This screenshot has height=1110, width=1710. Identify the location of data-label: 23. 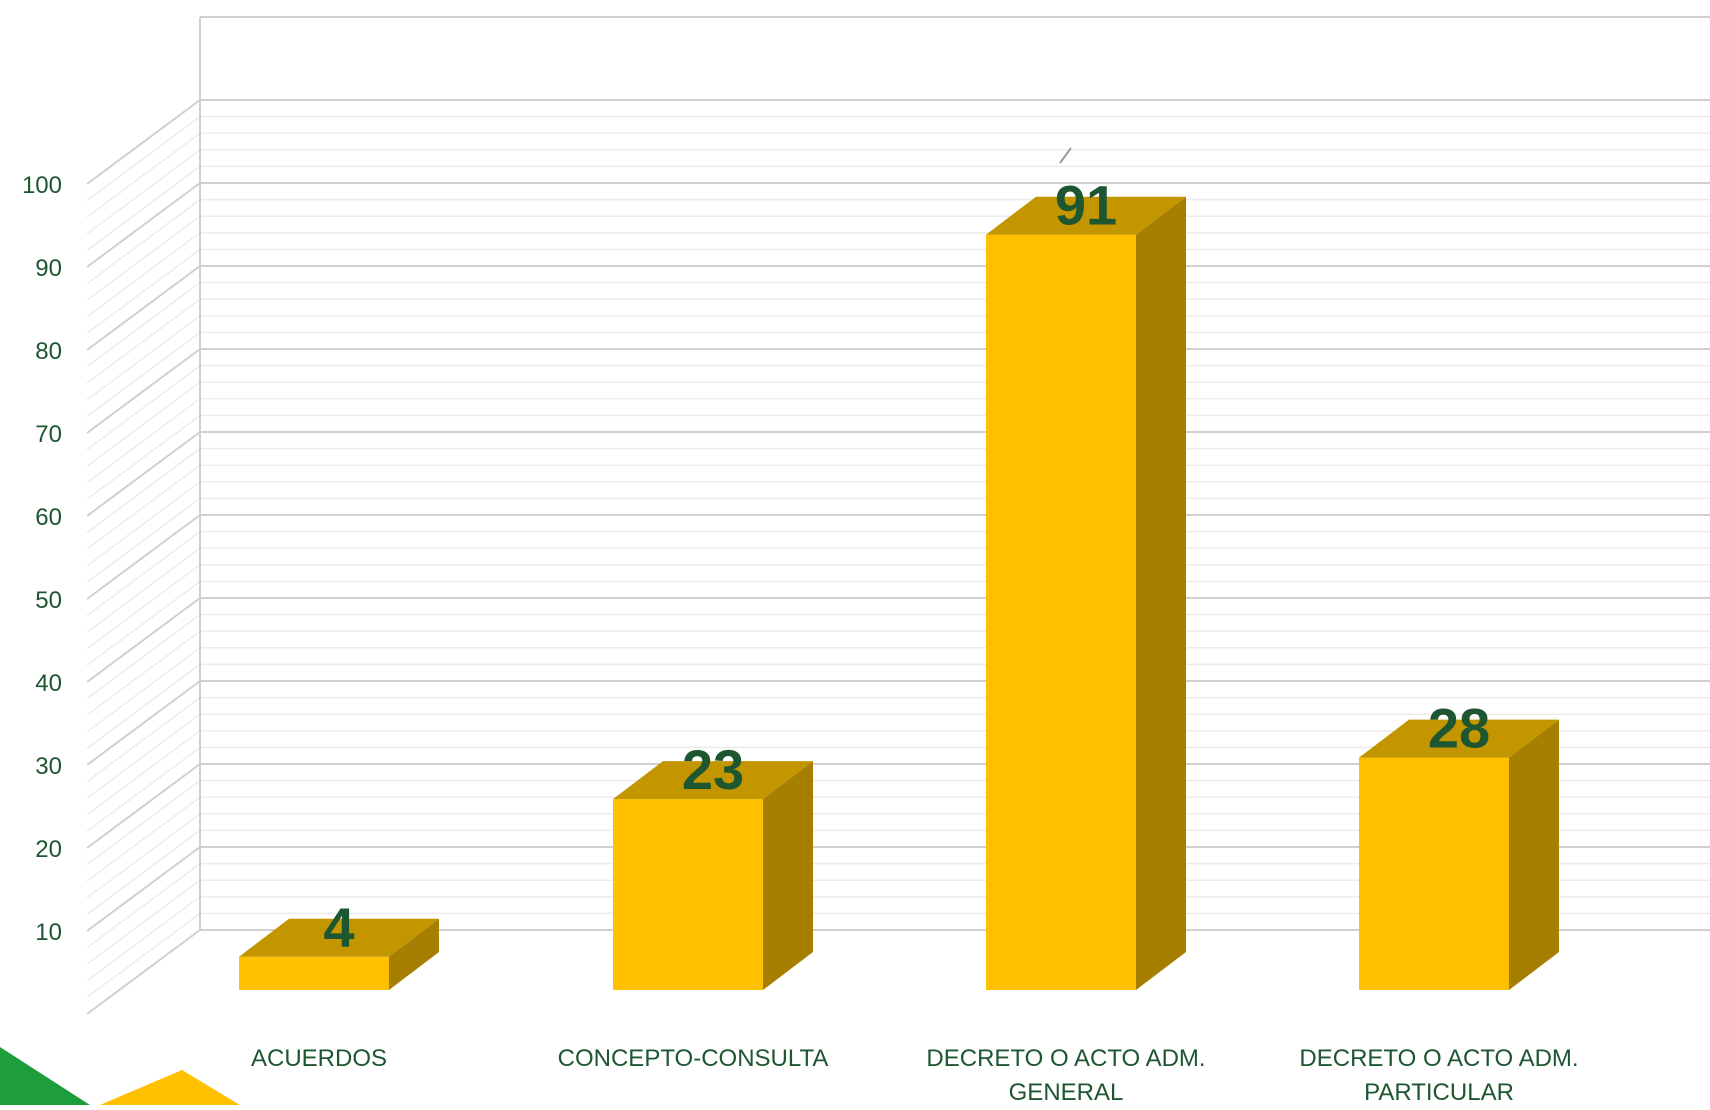
(713, 769).